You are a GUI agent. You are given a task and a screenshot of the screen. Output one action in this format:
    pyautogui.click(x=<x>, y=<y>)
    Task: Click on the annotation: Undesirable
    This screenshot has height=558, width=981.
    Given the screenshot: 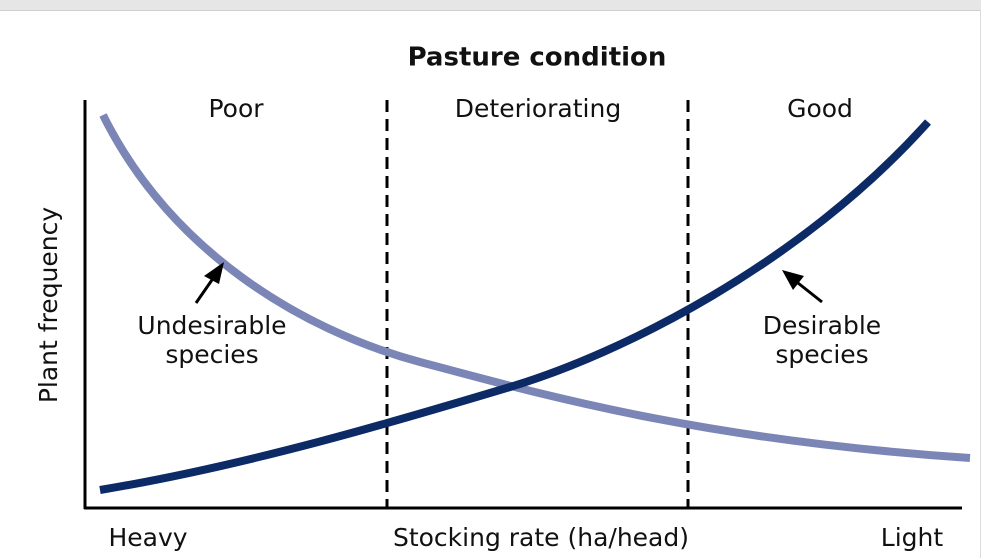 What is the action you would take?
    pyautogui.click(x=211, y=325)
    